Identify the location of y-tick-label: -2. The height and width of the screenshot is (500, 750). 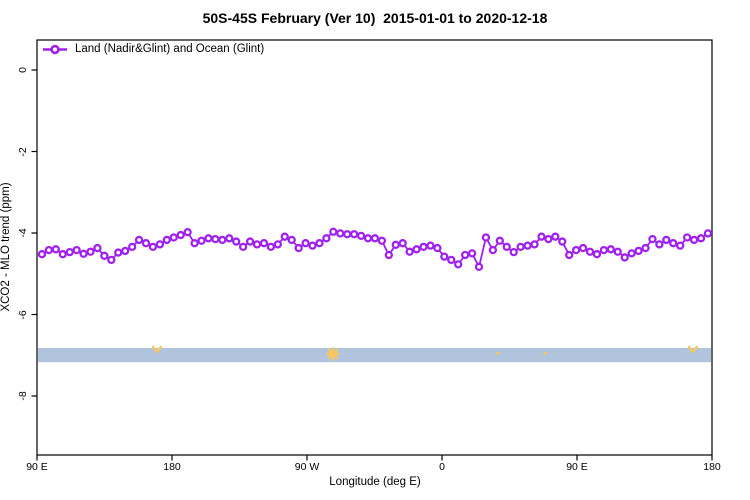
(23, 151).